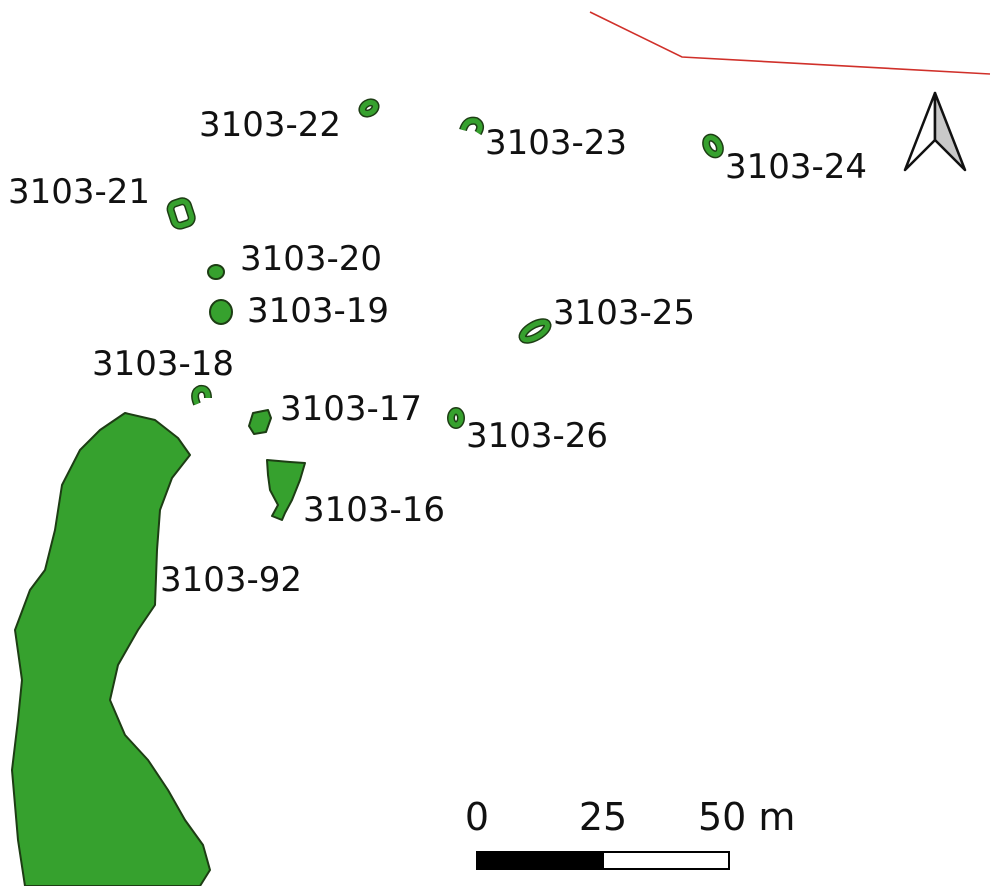 This screenshot has height=886, width=993. What do you see at coordinates (318, 311) in the screenshot?
I see `feature-label-3103-19: 3103-19` at bounding box center [318, 311].